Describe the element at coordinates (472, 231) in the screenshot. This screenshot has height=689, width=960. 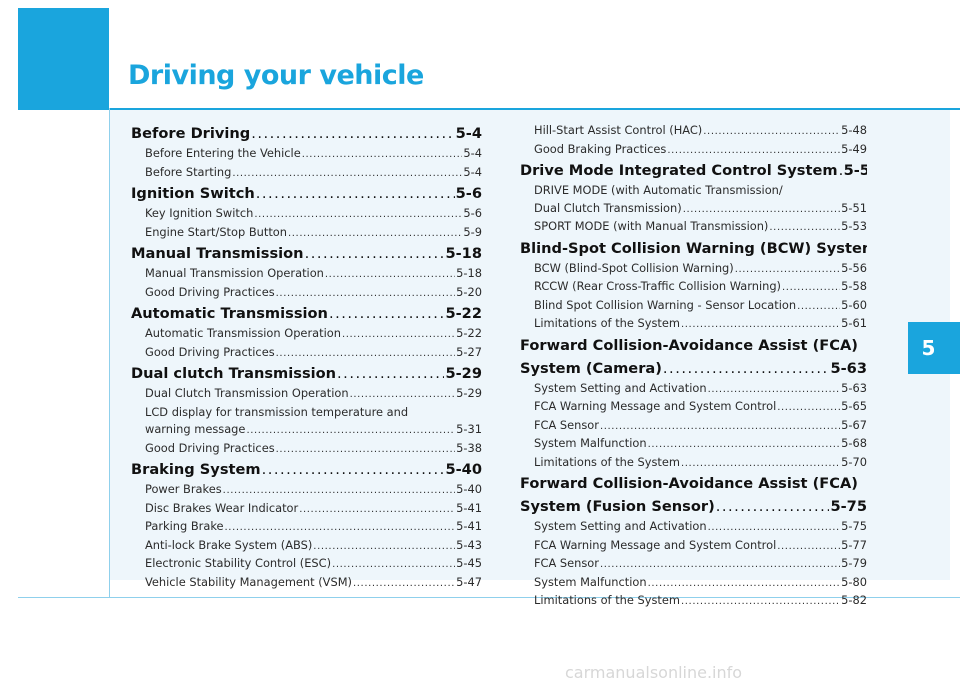
I see `toc-page-number: 5-9` at that location.